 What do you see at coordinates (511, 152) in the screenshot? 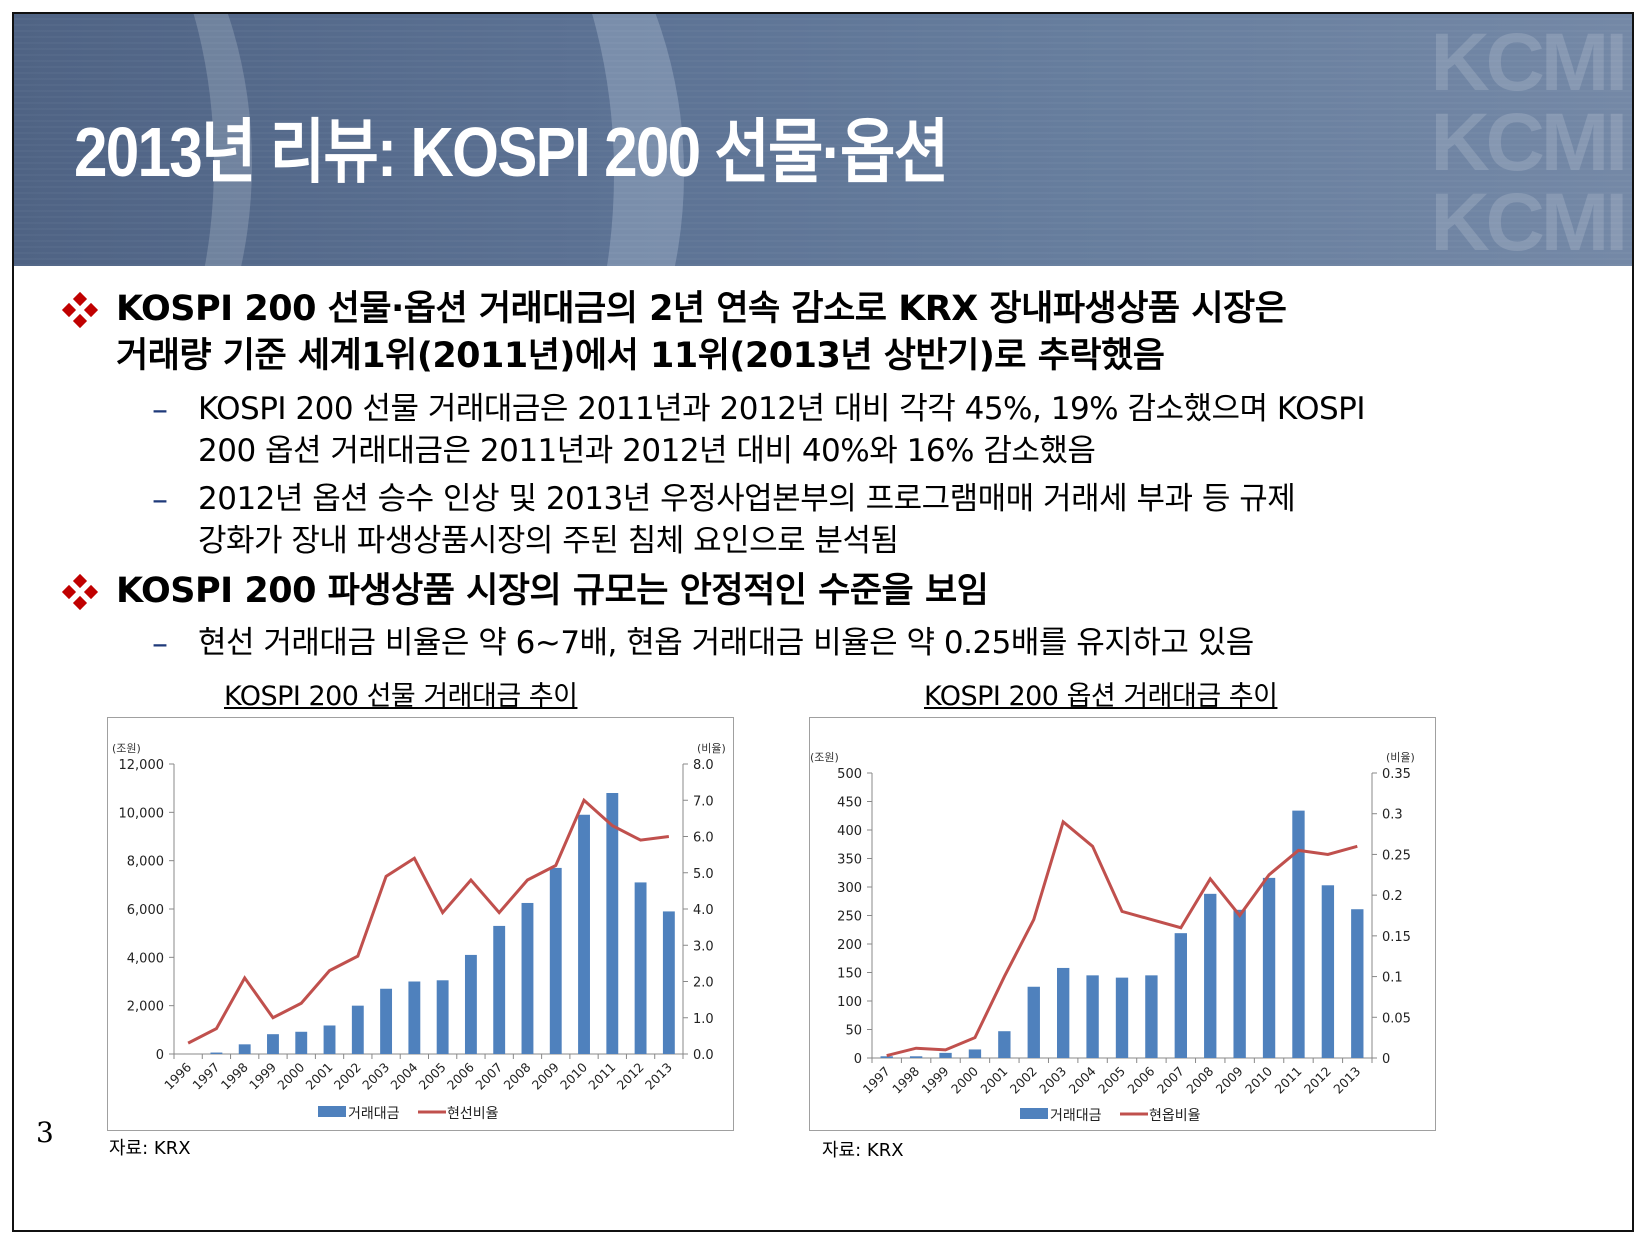
I see `slide-title: 2013년 리뷰: KOSPI 200 선물·옵션` at bounding box center [511, 152].